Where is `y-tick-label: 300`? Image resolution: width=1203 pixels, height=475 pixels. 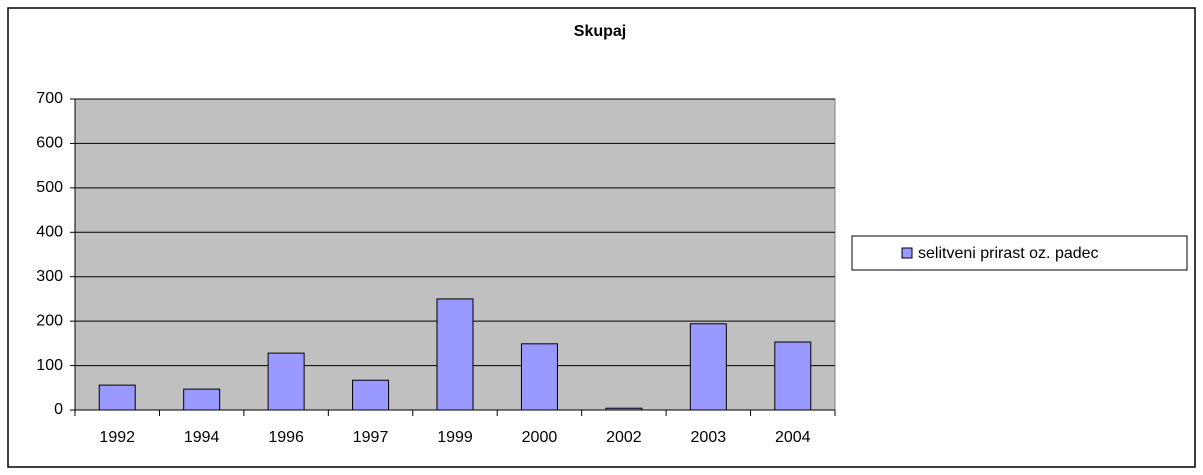
y-tick-label: 300 is located at coordinates (49, 276).